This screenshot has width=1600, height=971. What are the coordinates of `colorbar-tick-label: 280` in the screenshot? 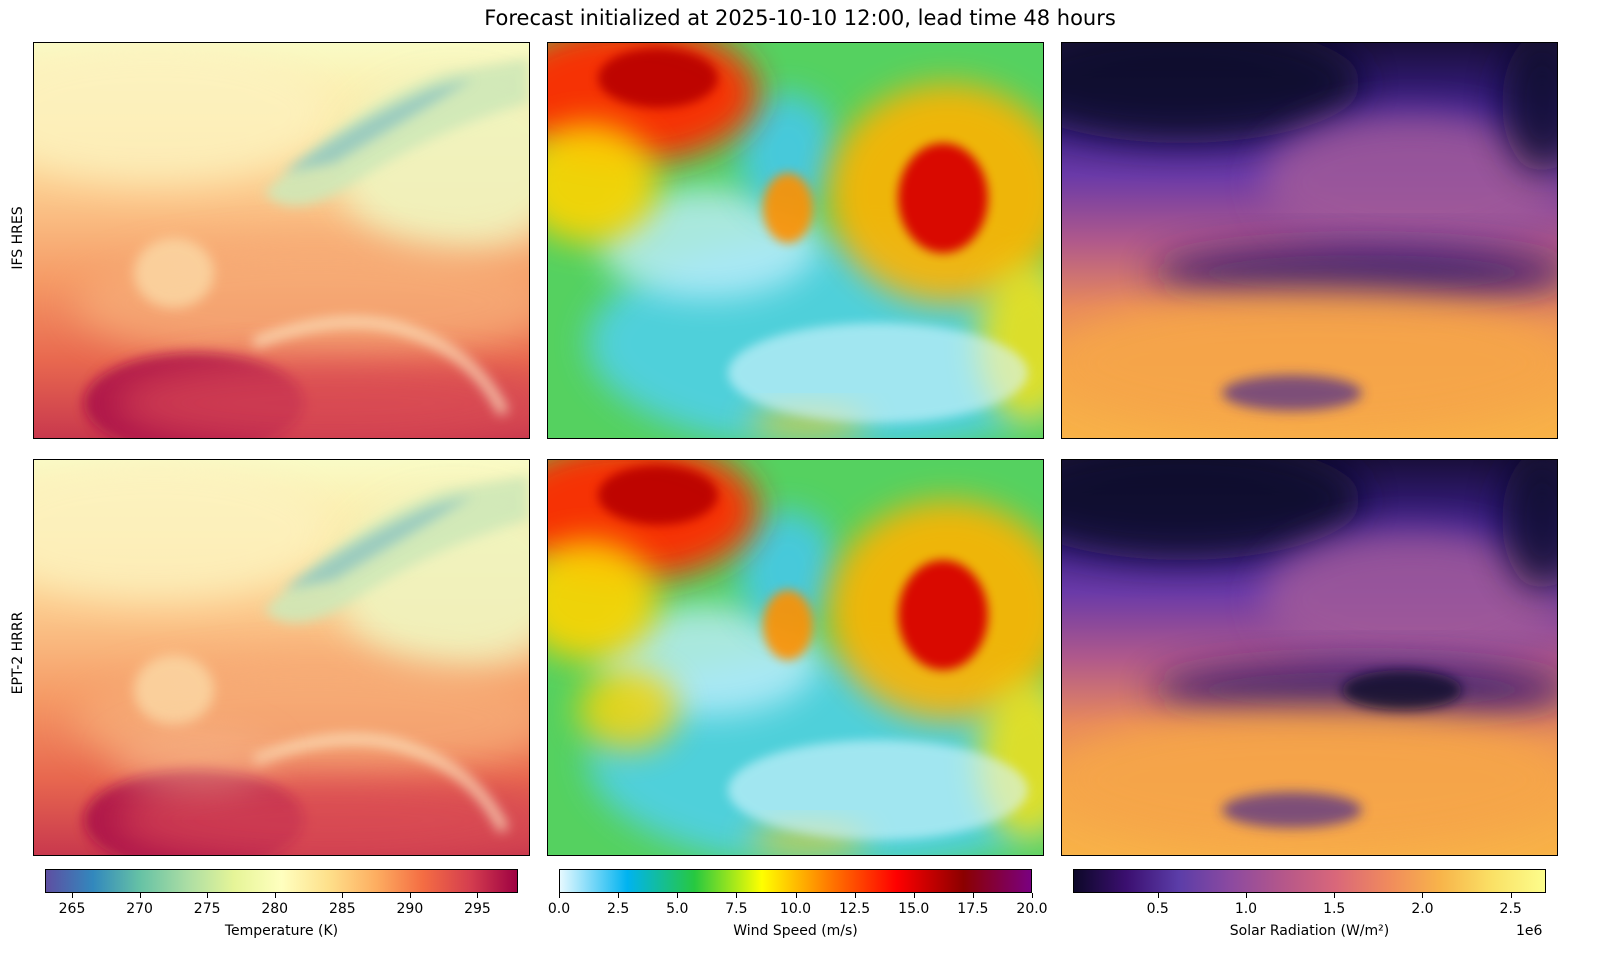 It's located at (275, 909).